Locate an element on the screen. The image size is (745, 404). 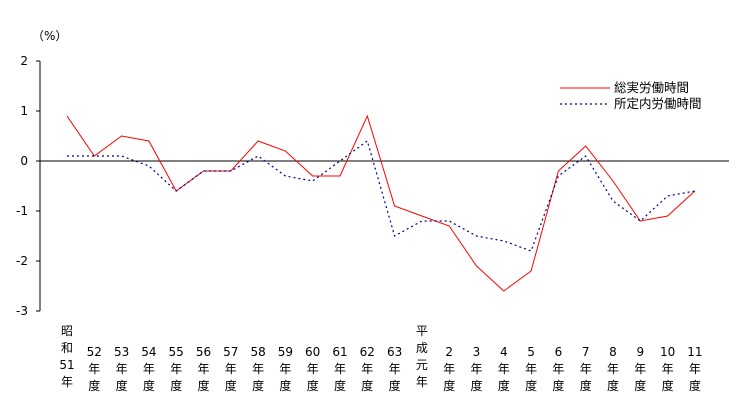
y-tick-label: 2 is located at coordinates (24, 61).